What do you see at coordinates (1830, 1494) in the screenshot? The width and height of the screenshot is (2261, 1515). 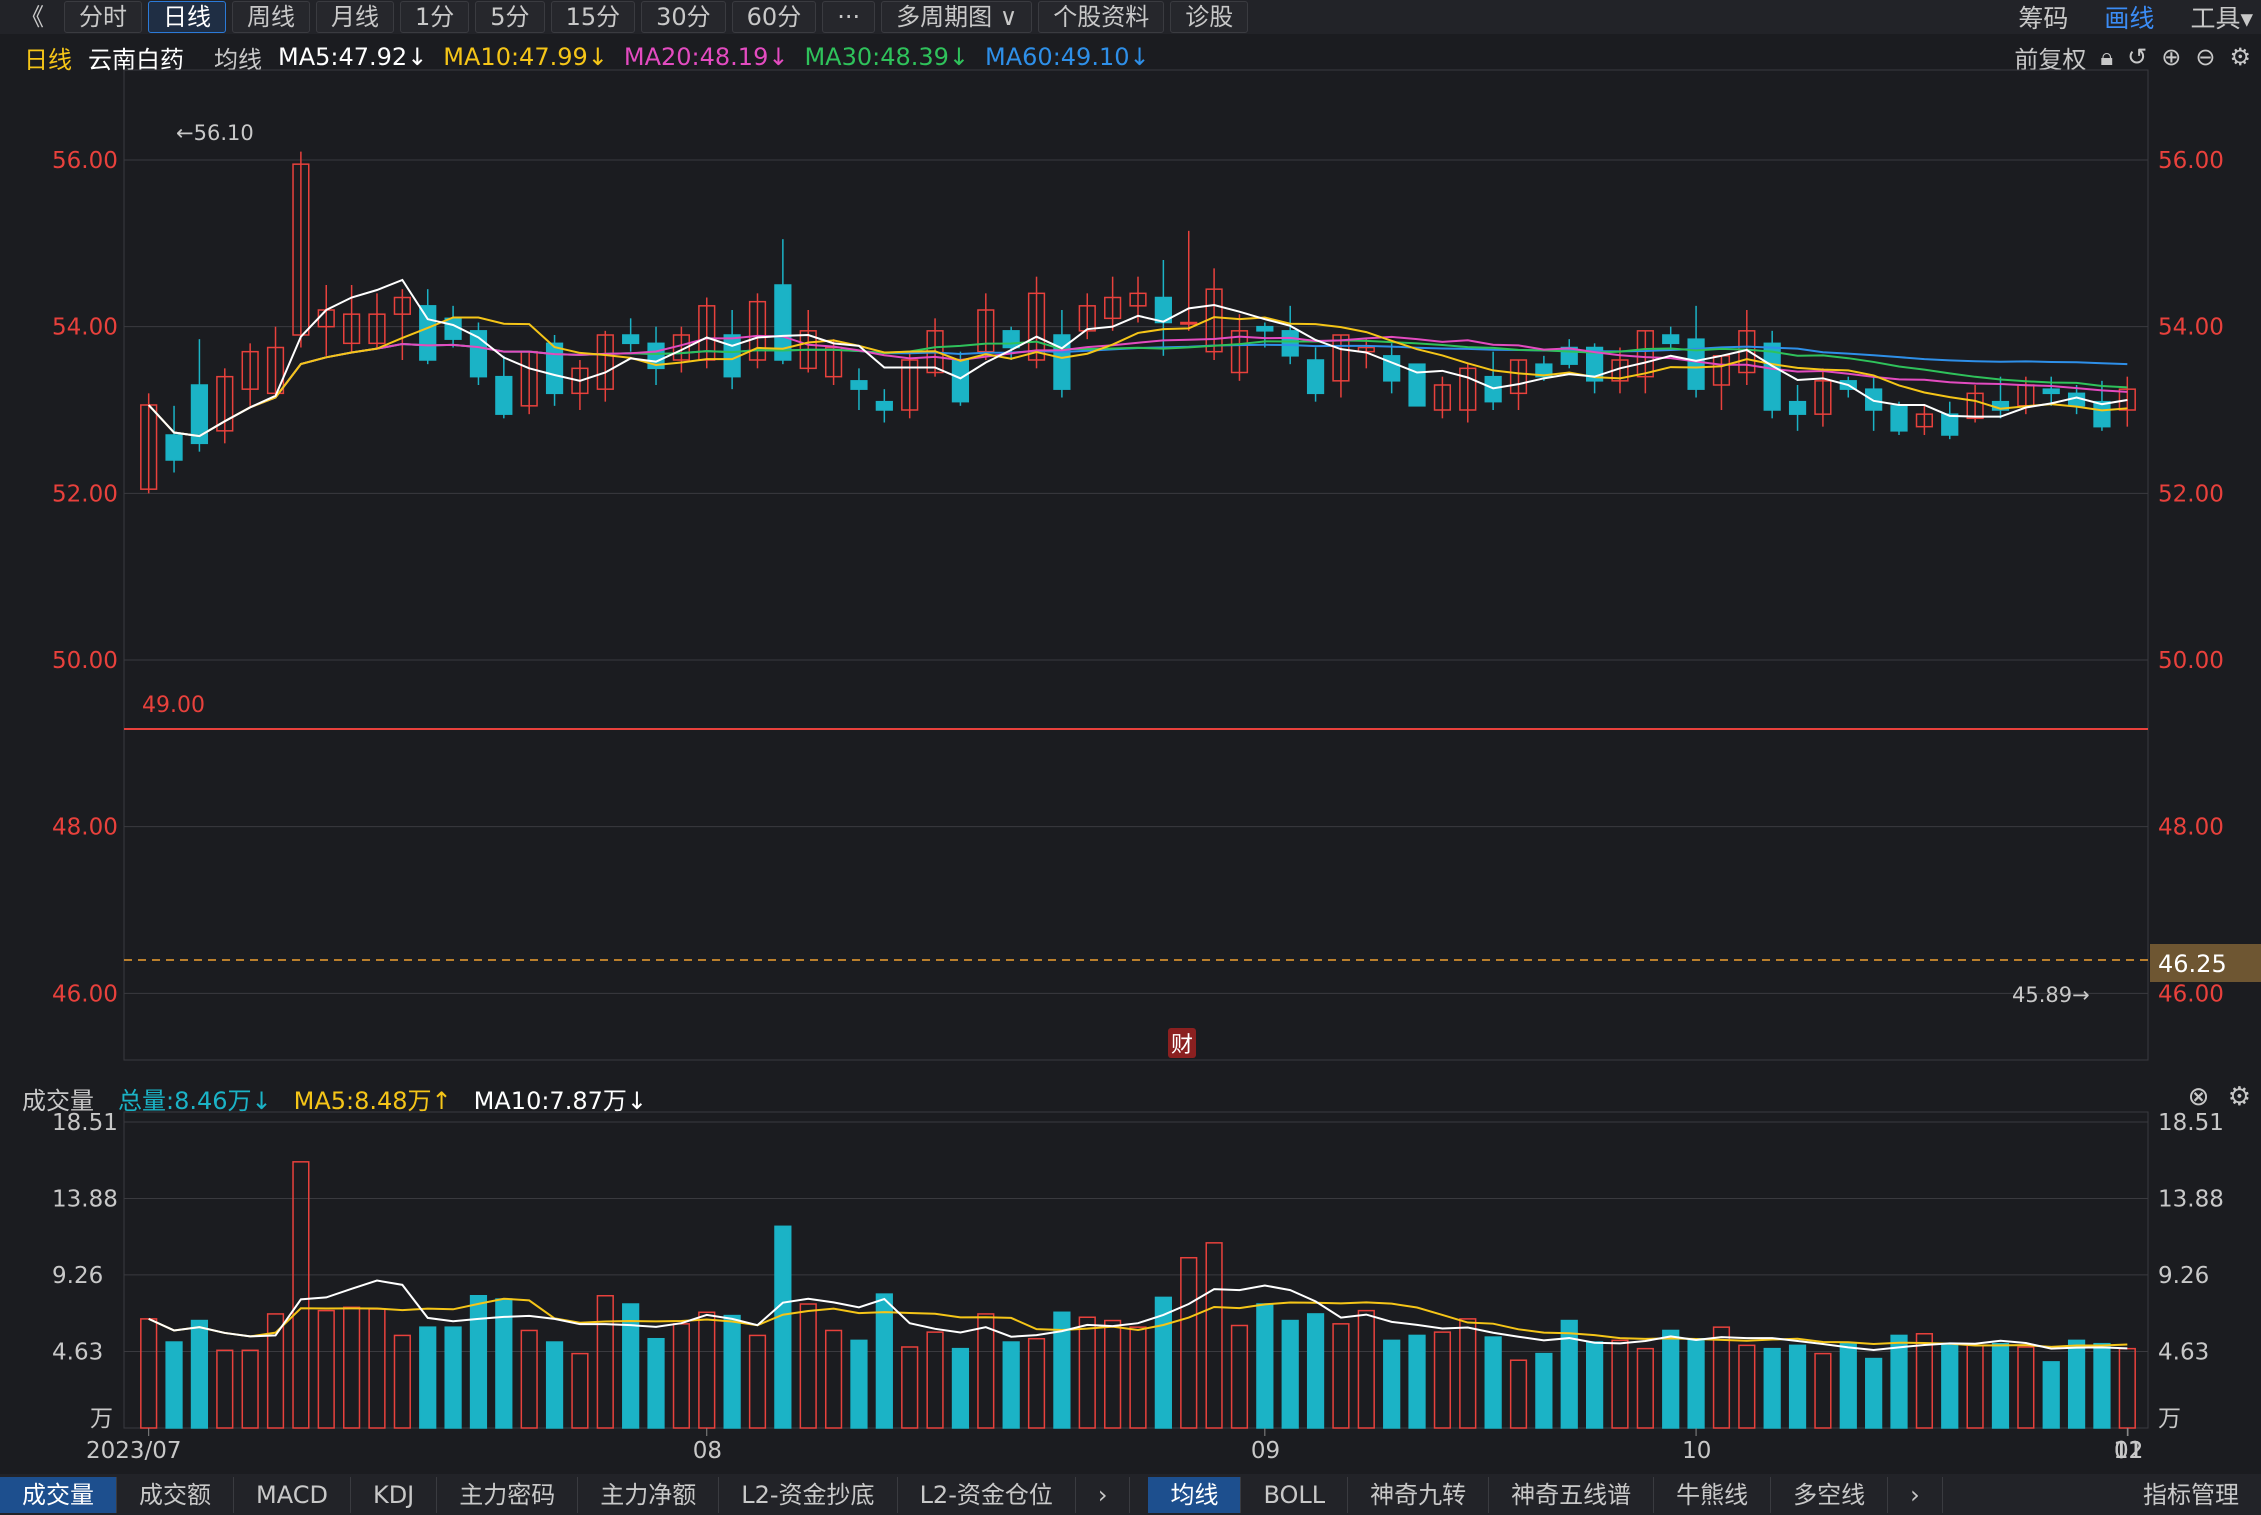 I see `overlay-tab: 多空线` at bounding box center [1830, 1494].